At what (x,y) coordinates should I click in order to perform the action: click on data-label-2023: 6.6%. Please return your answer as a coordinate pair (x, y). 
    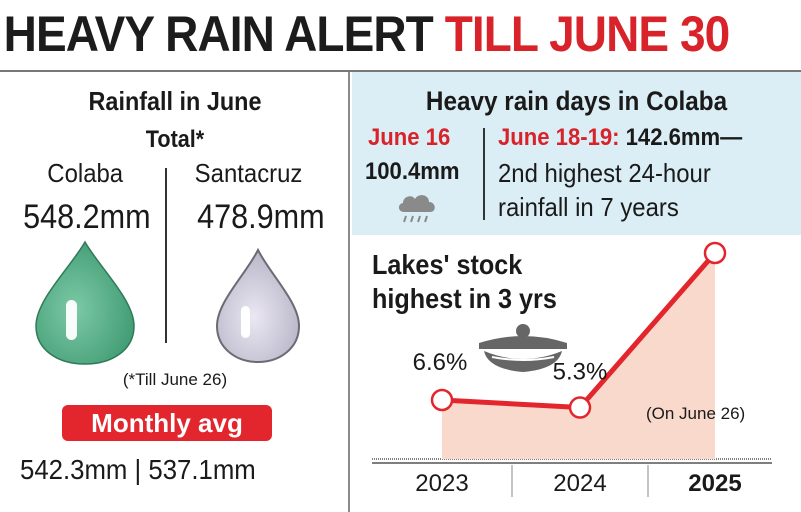
    Looking at the image, I should click on (440, 362).